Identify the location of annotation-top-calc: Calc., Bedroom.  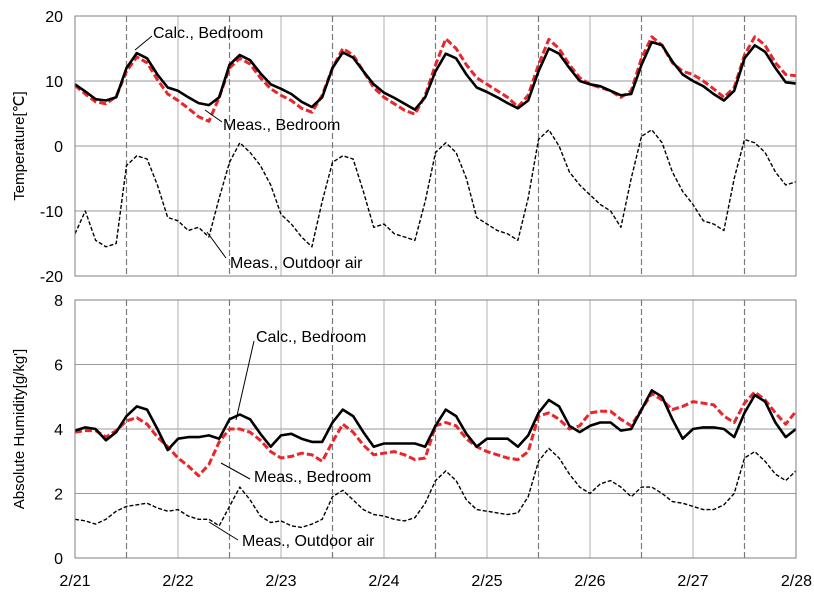
(198, 38).